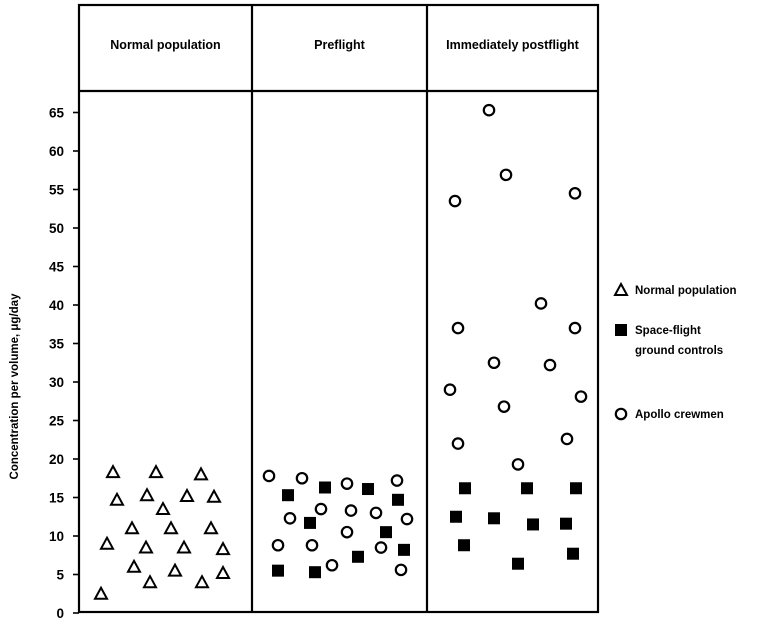 Image resolution: width=765 pixels, height=620 pixels. I want to click on y-tick-label: 45, so click(57, 267).